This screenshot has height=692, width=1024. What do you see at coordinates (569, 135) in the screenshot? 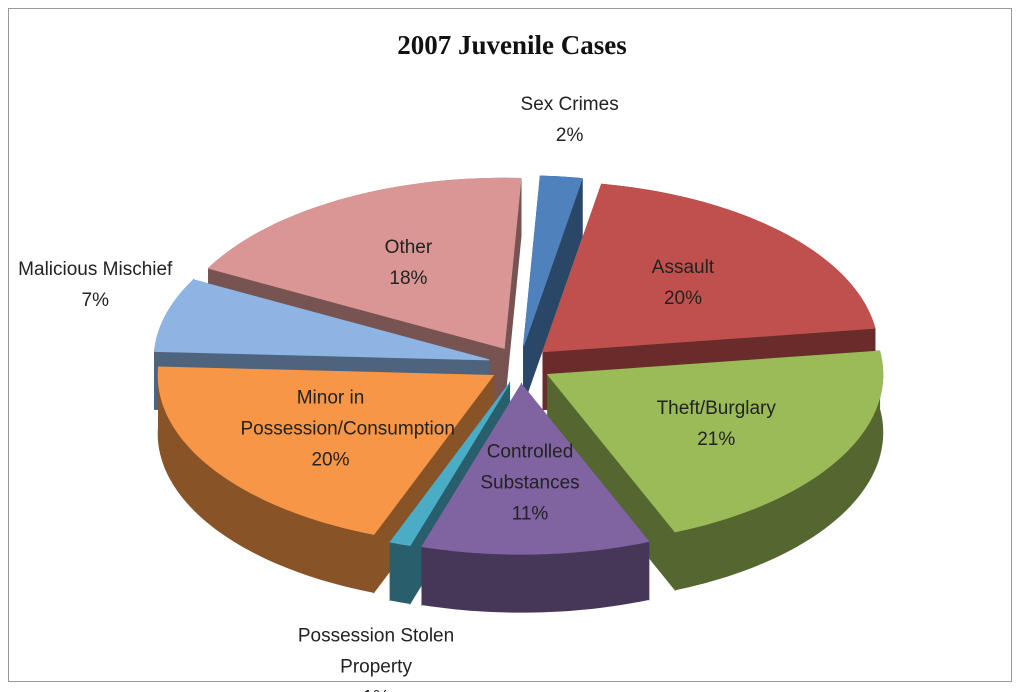
I see `slice-value-label: 2%` at bounding box center [569, 135].